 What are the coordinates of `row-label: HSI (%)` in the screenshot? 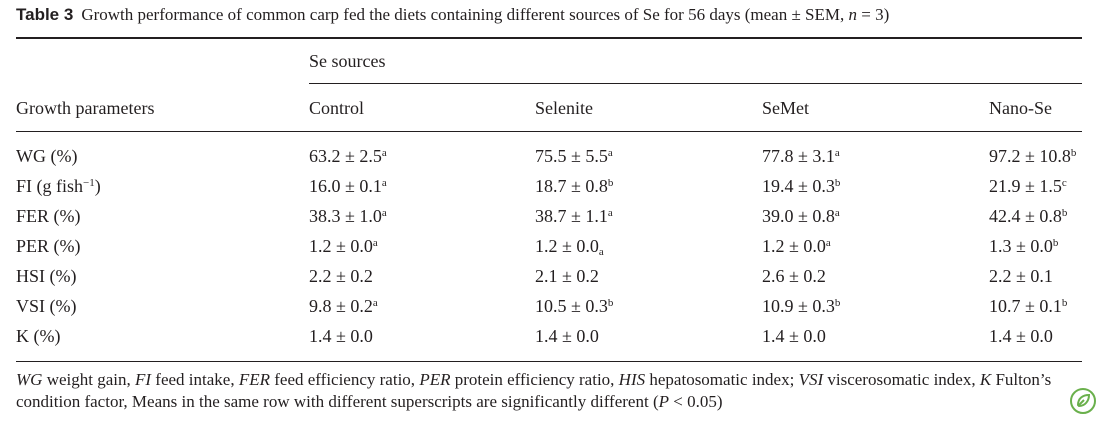 It's located at (46, 276).